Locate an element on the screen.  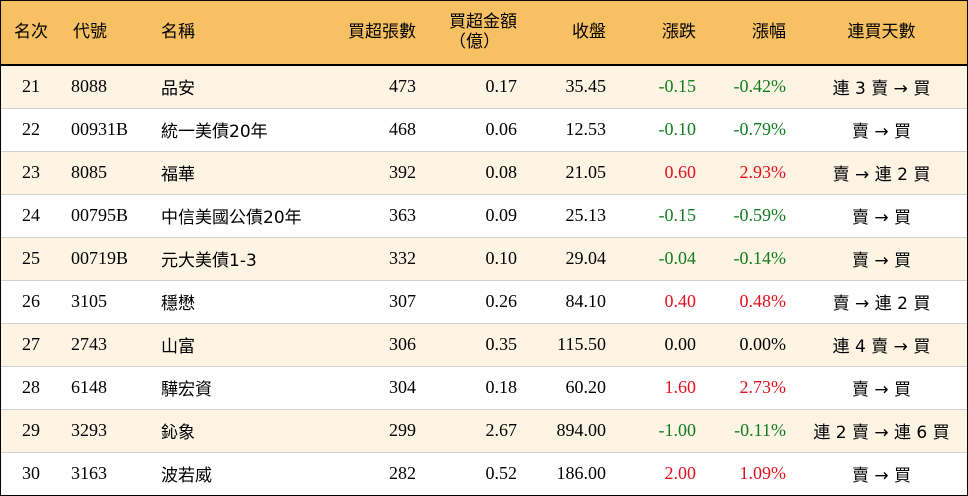
table-header: 名次 代號 名稱 買超張數 買超金額 （億） 收盤 漲跌 漲幅 連買天數 is located at coordinates (484, 33).